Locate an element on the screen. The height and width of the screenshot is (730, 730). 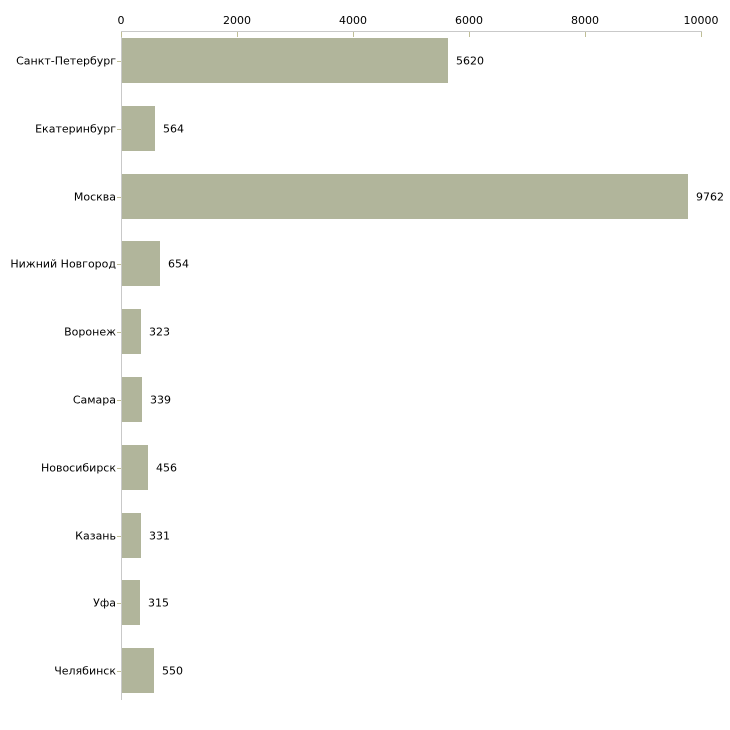
category-label: Нижний Новгород is located at coordinates (63, 263).